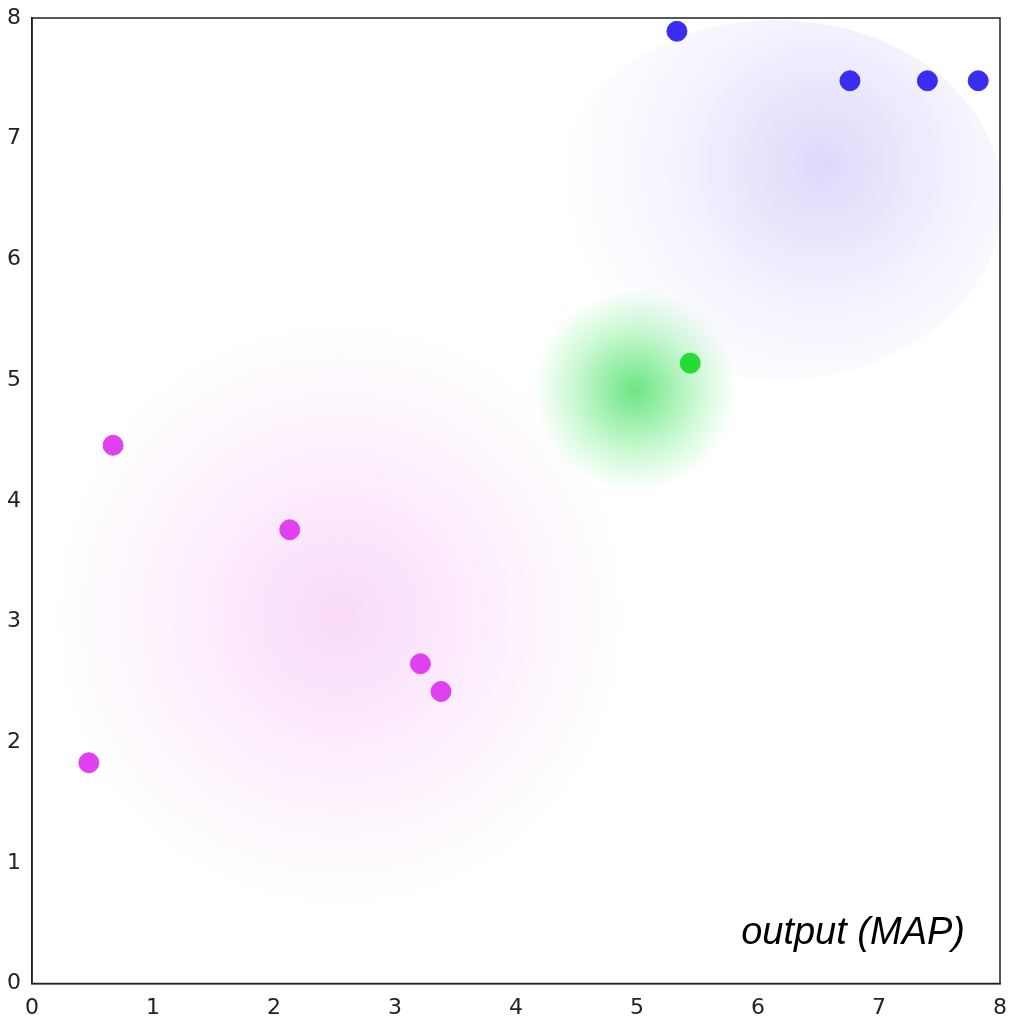 This screenshot has height=1024, width=1011. I want to click on x-tick-label: 1, so click(153, 1006).